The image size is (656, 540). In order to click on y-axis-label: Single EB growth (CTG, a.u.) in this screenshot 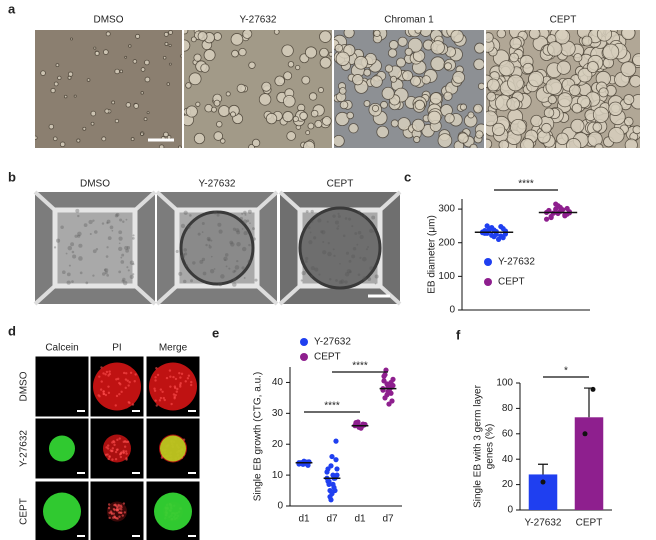, I will do `click(258, 437)`.